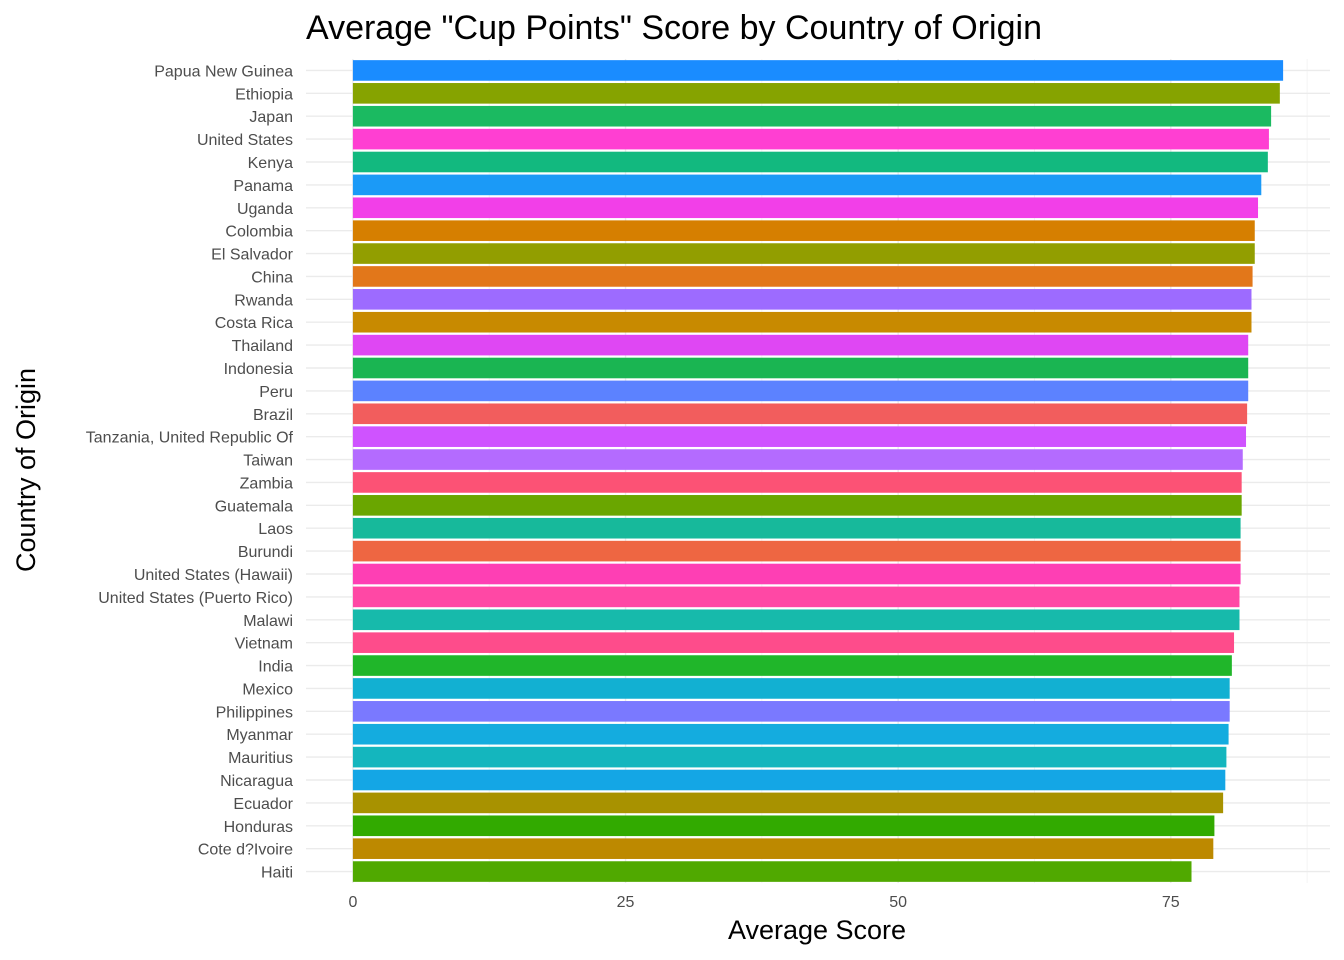 This screenshot has width=1344, height=960. Describe the element at coordinates (268, 621) in the screenshot. I see `y-tick-label: Malawi` at that location.